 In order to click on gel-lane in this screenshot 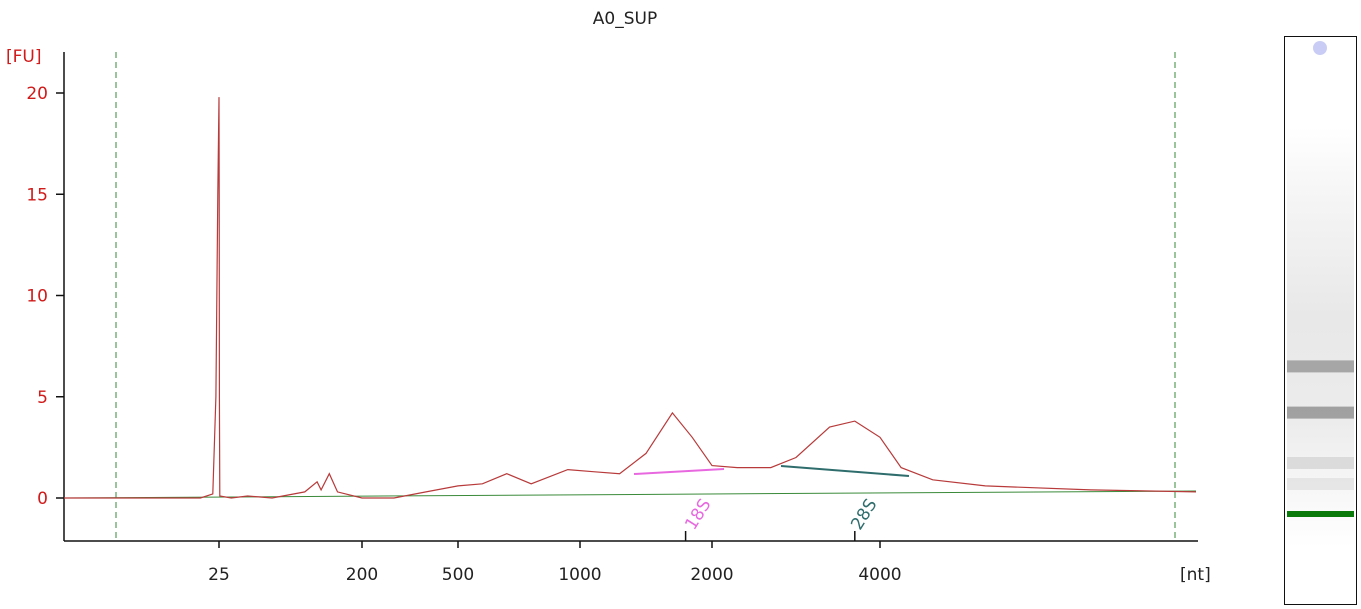, I will do `click(1320, 320)`.